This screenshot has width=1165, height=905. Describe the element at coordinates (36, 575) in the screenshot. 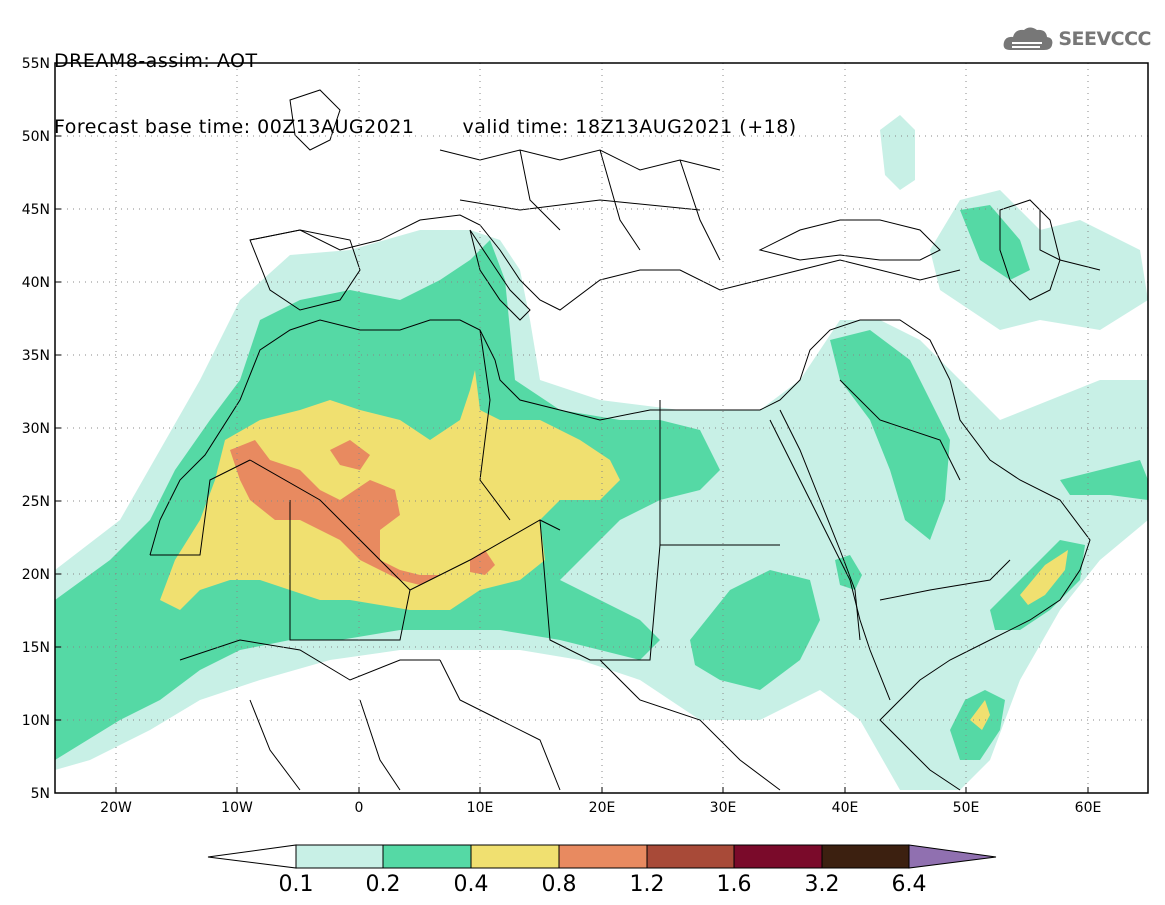

I see `lat-label: 20N` at that location.